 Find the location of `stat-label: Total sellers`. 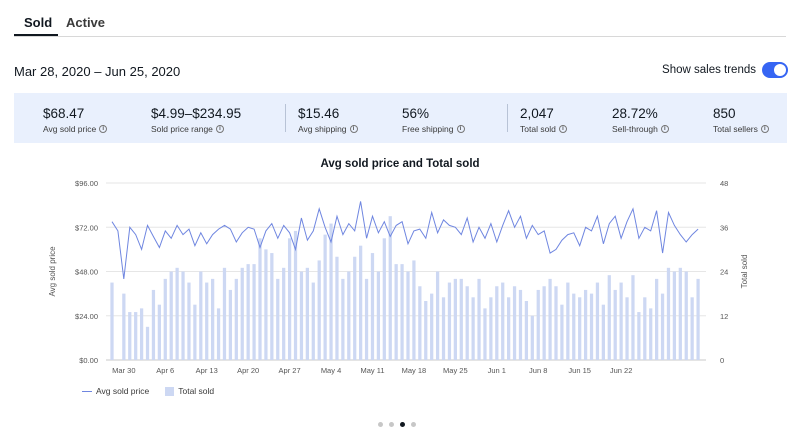

stat-label: Total sellers is located at coordinates (735, 129).